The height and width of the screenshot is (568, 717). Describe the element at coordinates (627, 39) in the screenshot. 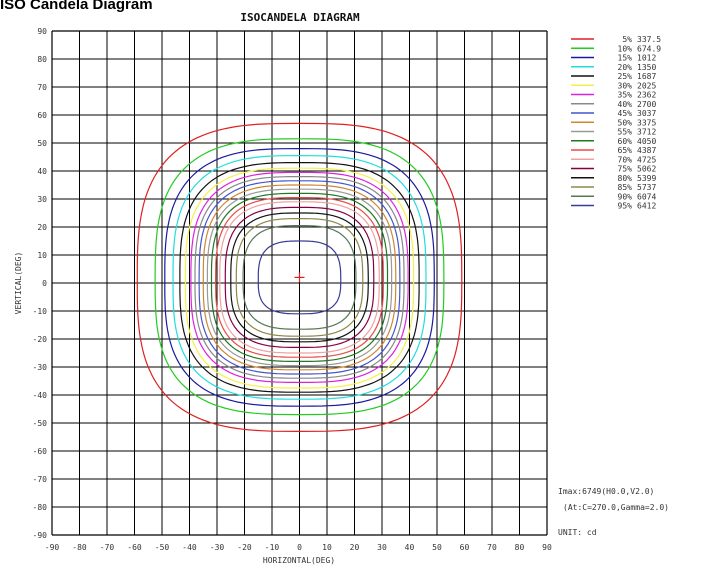

I see `legend-label: 5%` at that location.